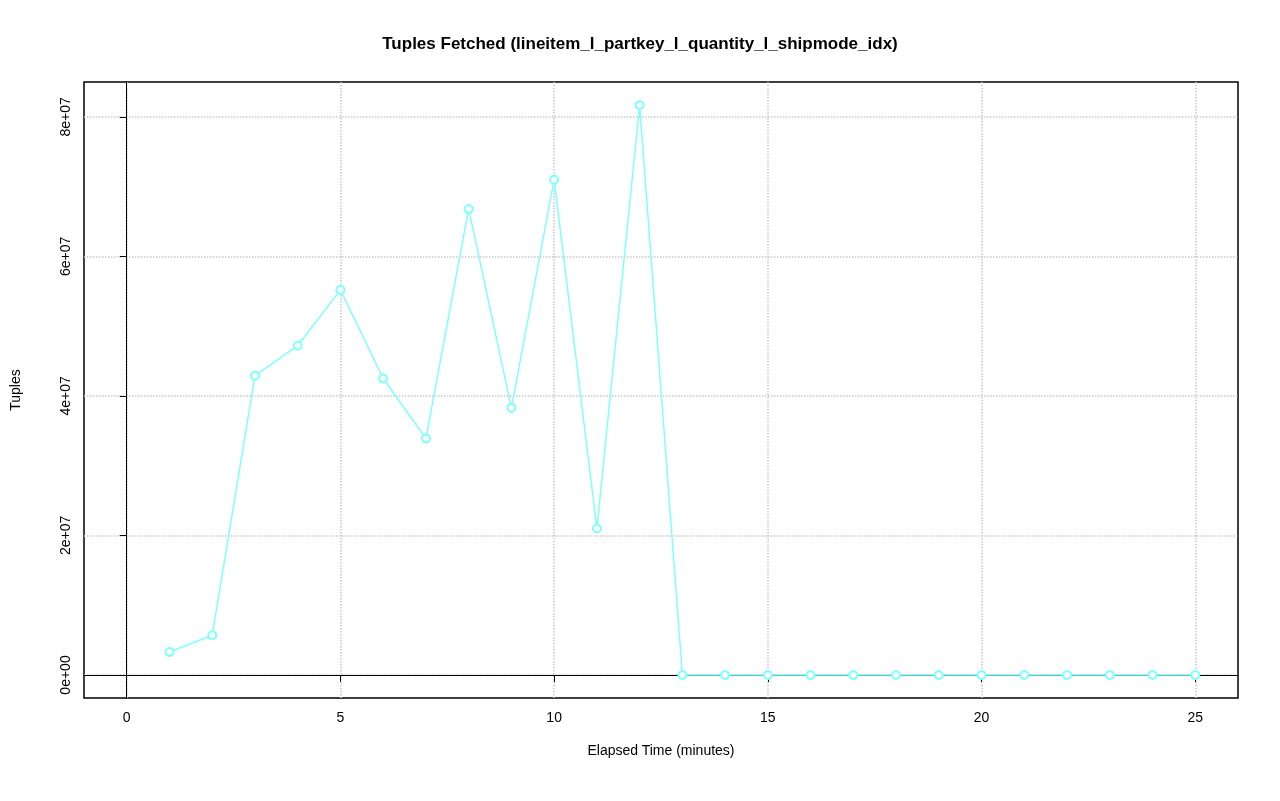  Describe the element at coordinates (65, 256) in the screenshot. I see `y-tick-label: 6e+07` at that location.